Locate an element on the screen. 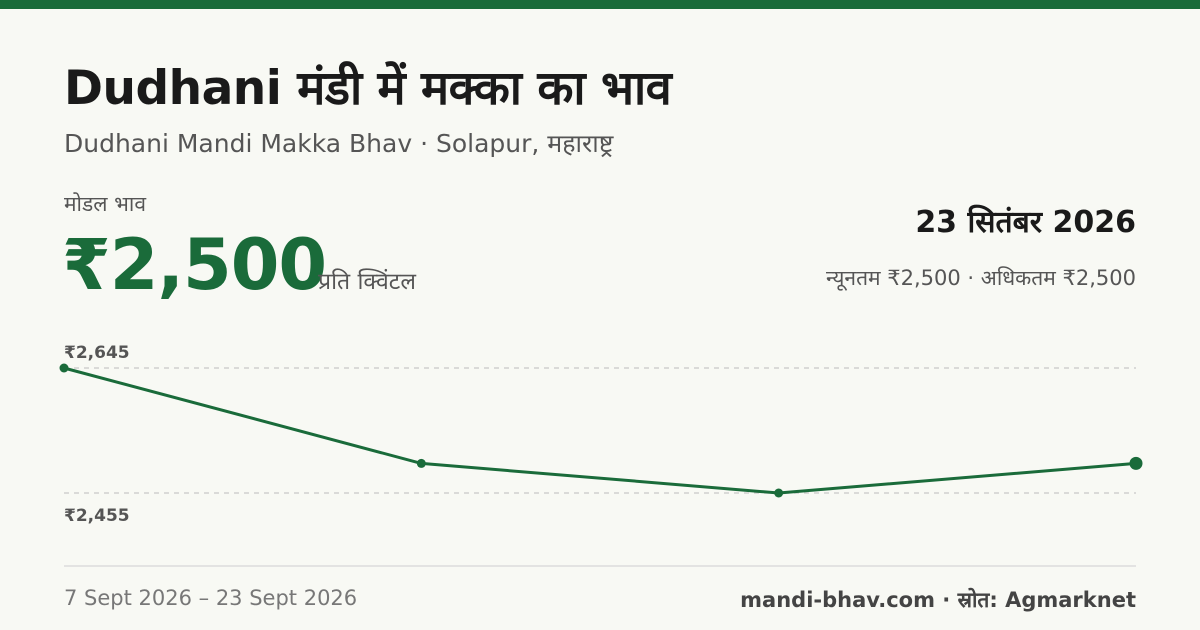  page-title: Dudhani मंडी में मक्का का भाव is located at coordinates (368, 88).